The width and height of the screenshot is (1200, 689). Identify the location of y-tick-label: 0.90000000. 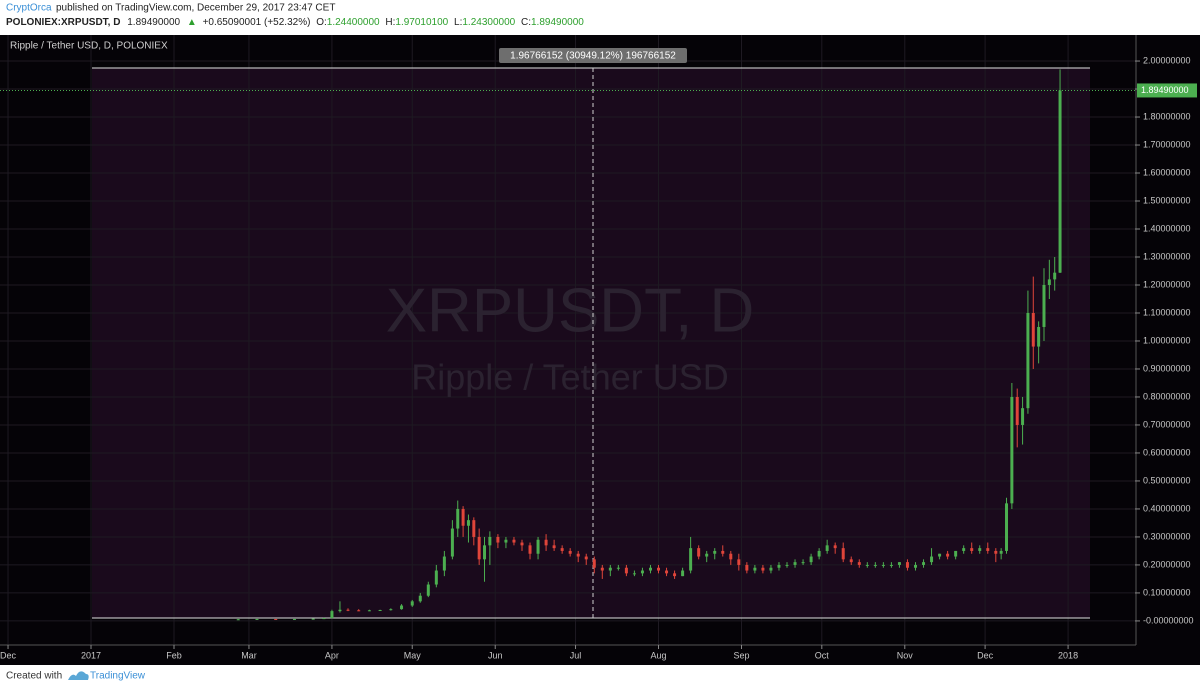
(1167, 368).